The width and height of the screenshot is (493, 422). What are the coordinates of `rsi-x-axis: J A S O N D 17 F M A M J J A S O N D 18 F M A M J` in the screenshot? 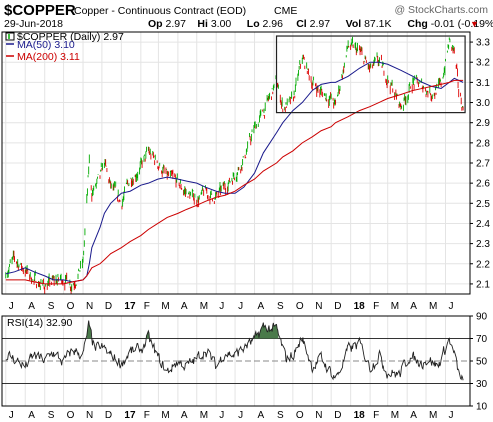 It's located at (231, 415).